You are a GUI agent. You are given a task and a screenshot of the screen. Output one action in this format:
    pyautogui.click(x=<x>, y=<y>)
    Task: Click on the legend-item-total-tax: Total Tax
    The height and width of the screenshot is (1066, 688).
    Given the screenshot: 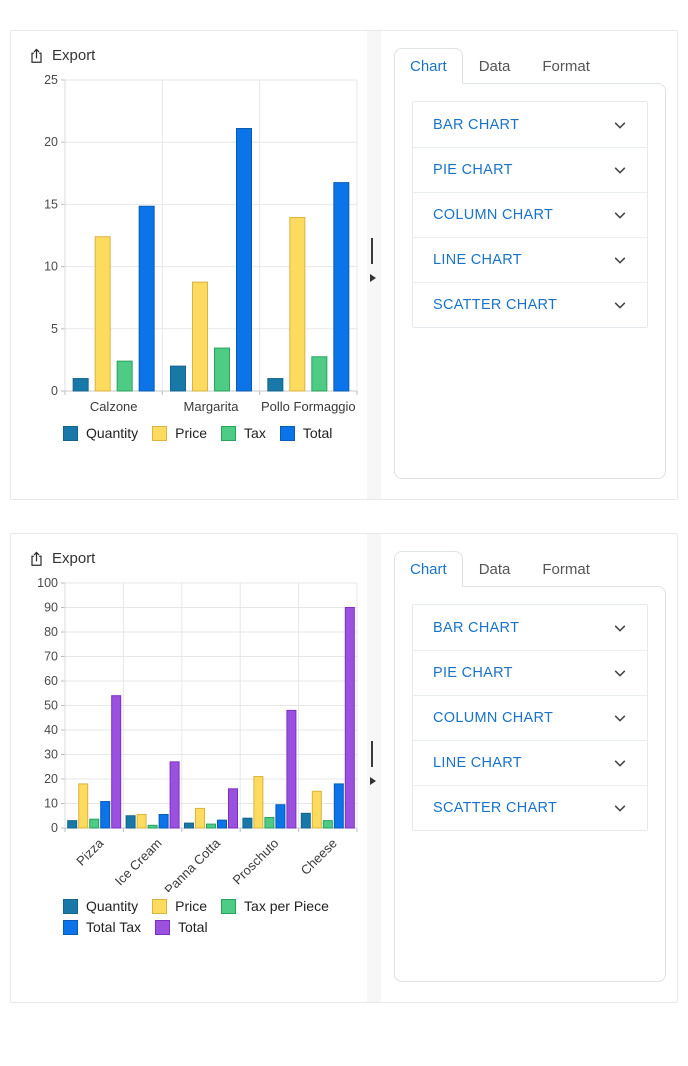 What is the action you would take?
    pyautogui.click(x=102, y=927)
    